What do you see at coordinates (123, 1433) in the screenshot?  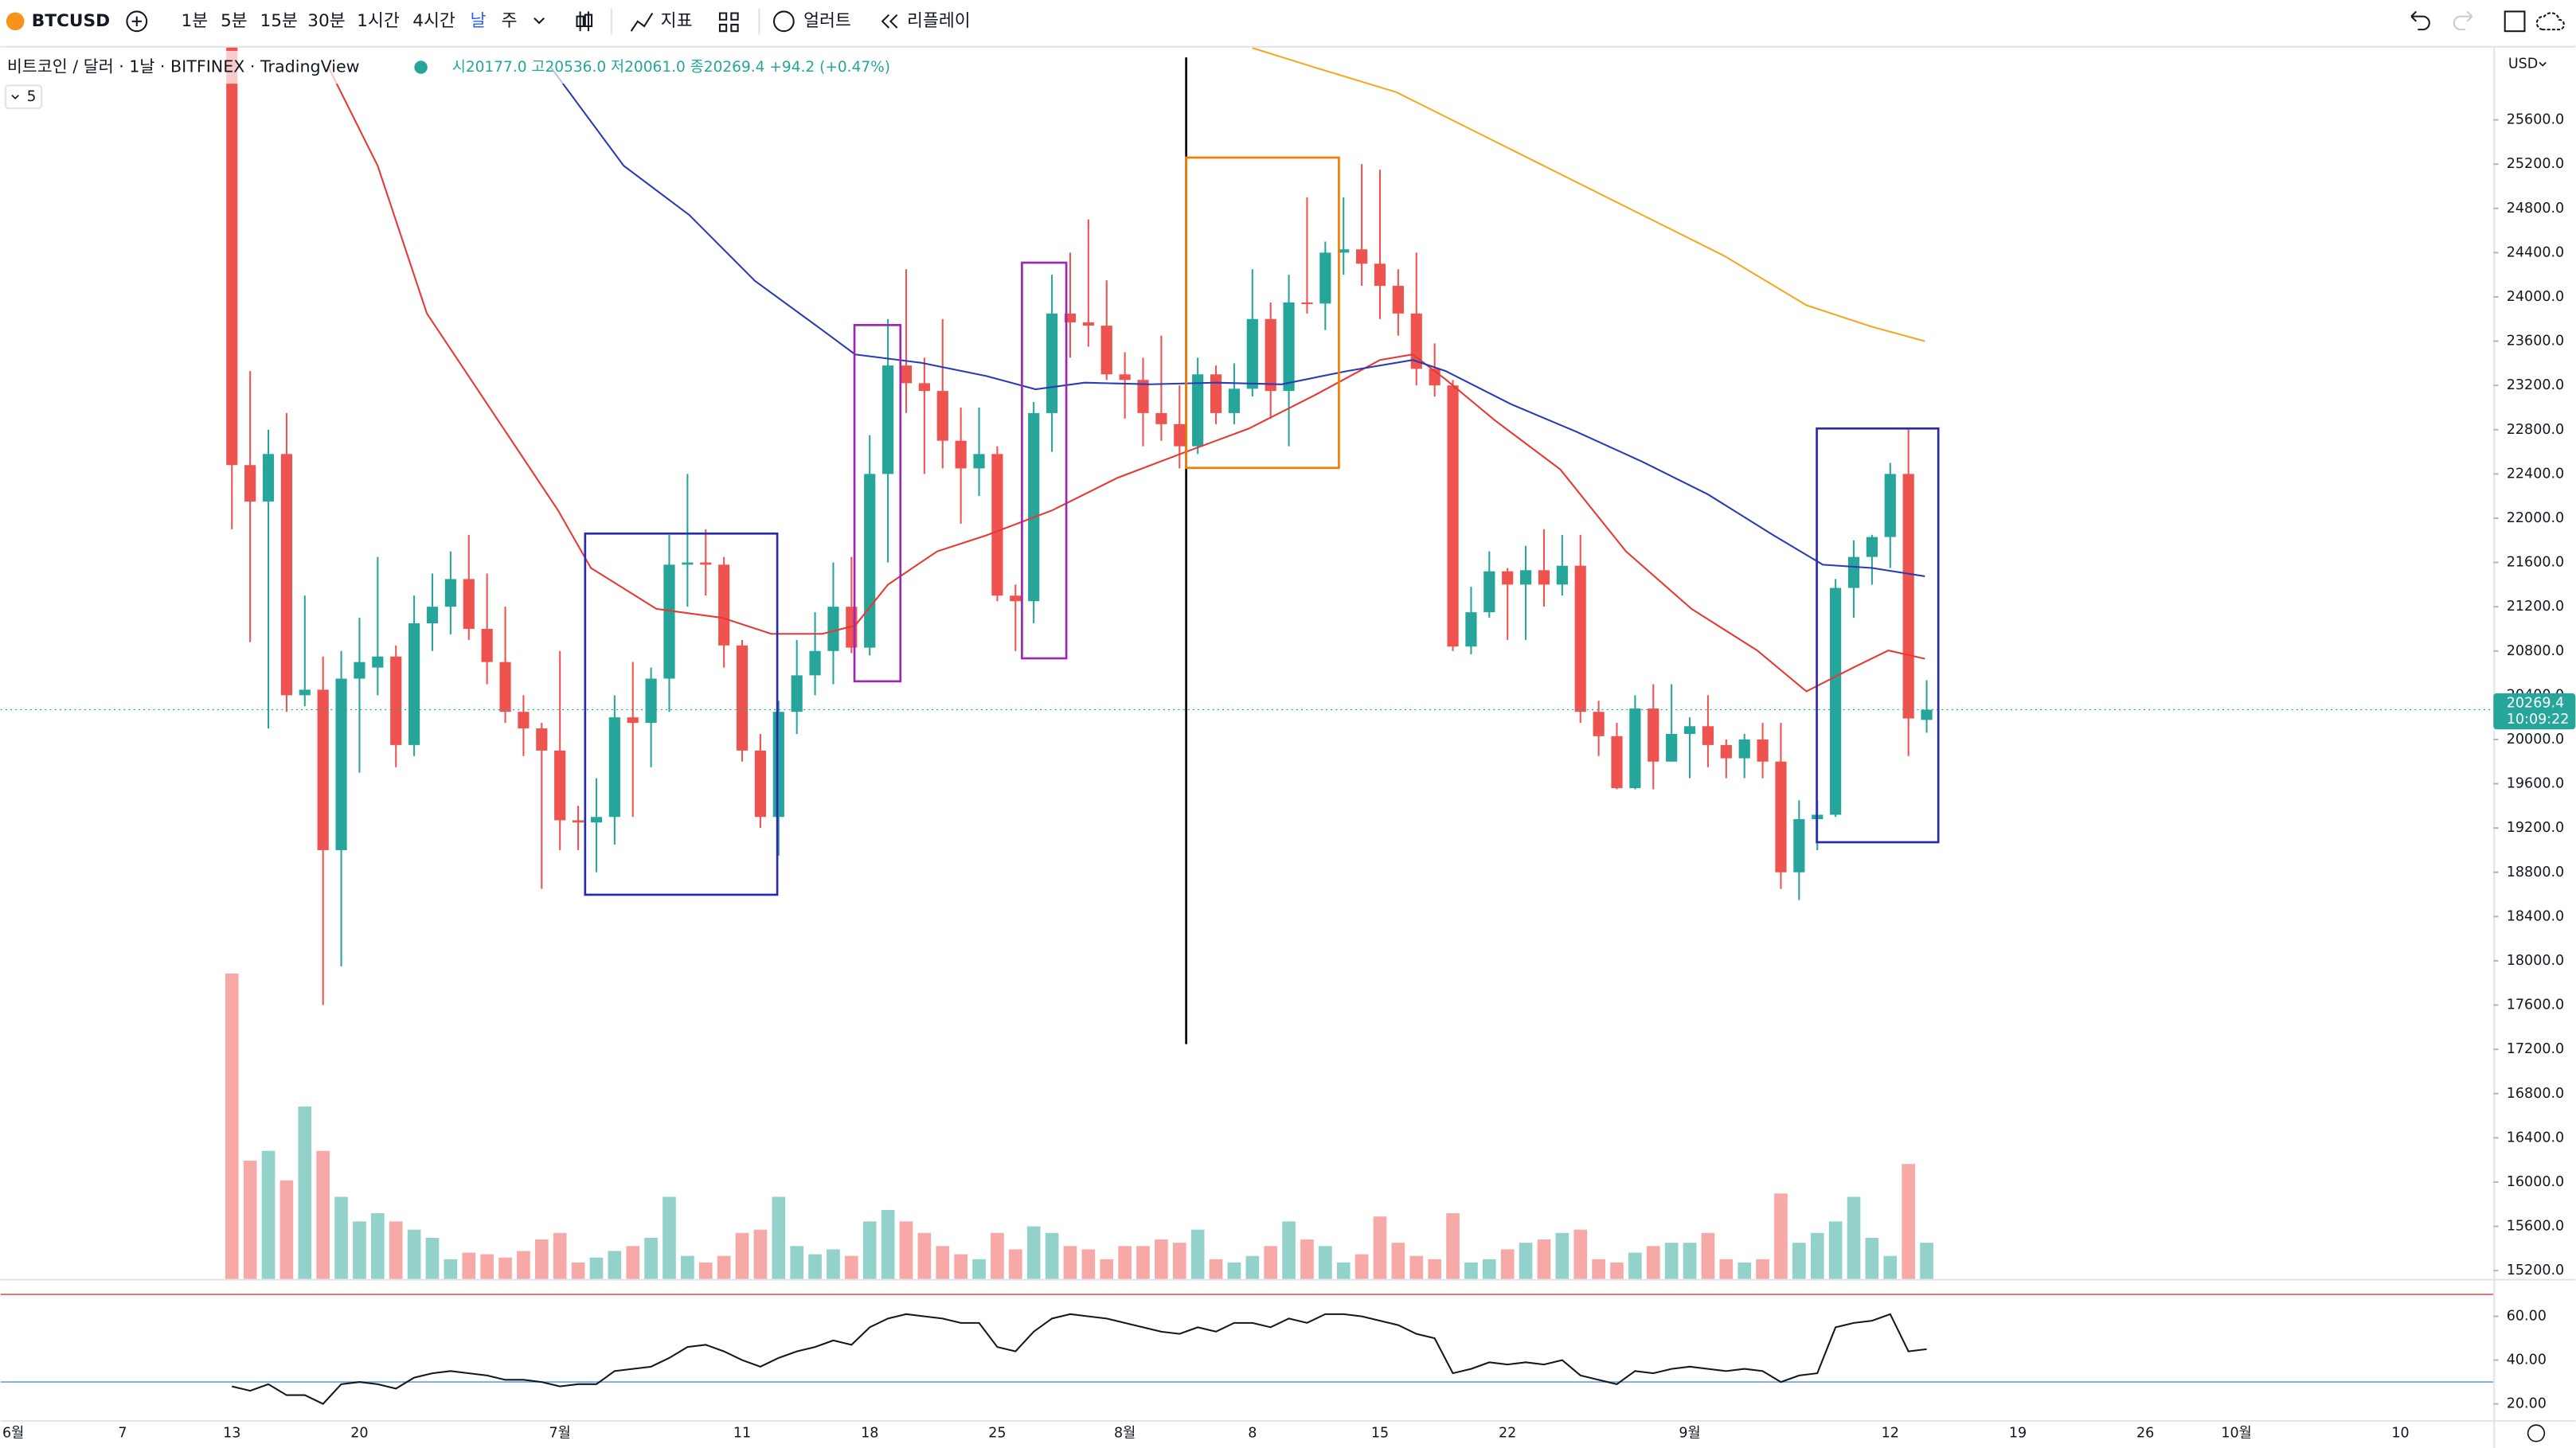 I see `x-tick-label: 7` at bounding box center [123, 1433].